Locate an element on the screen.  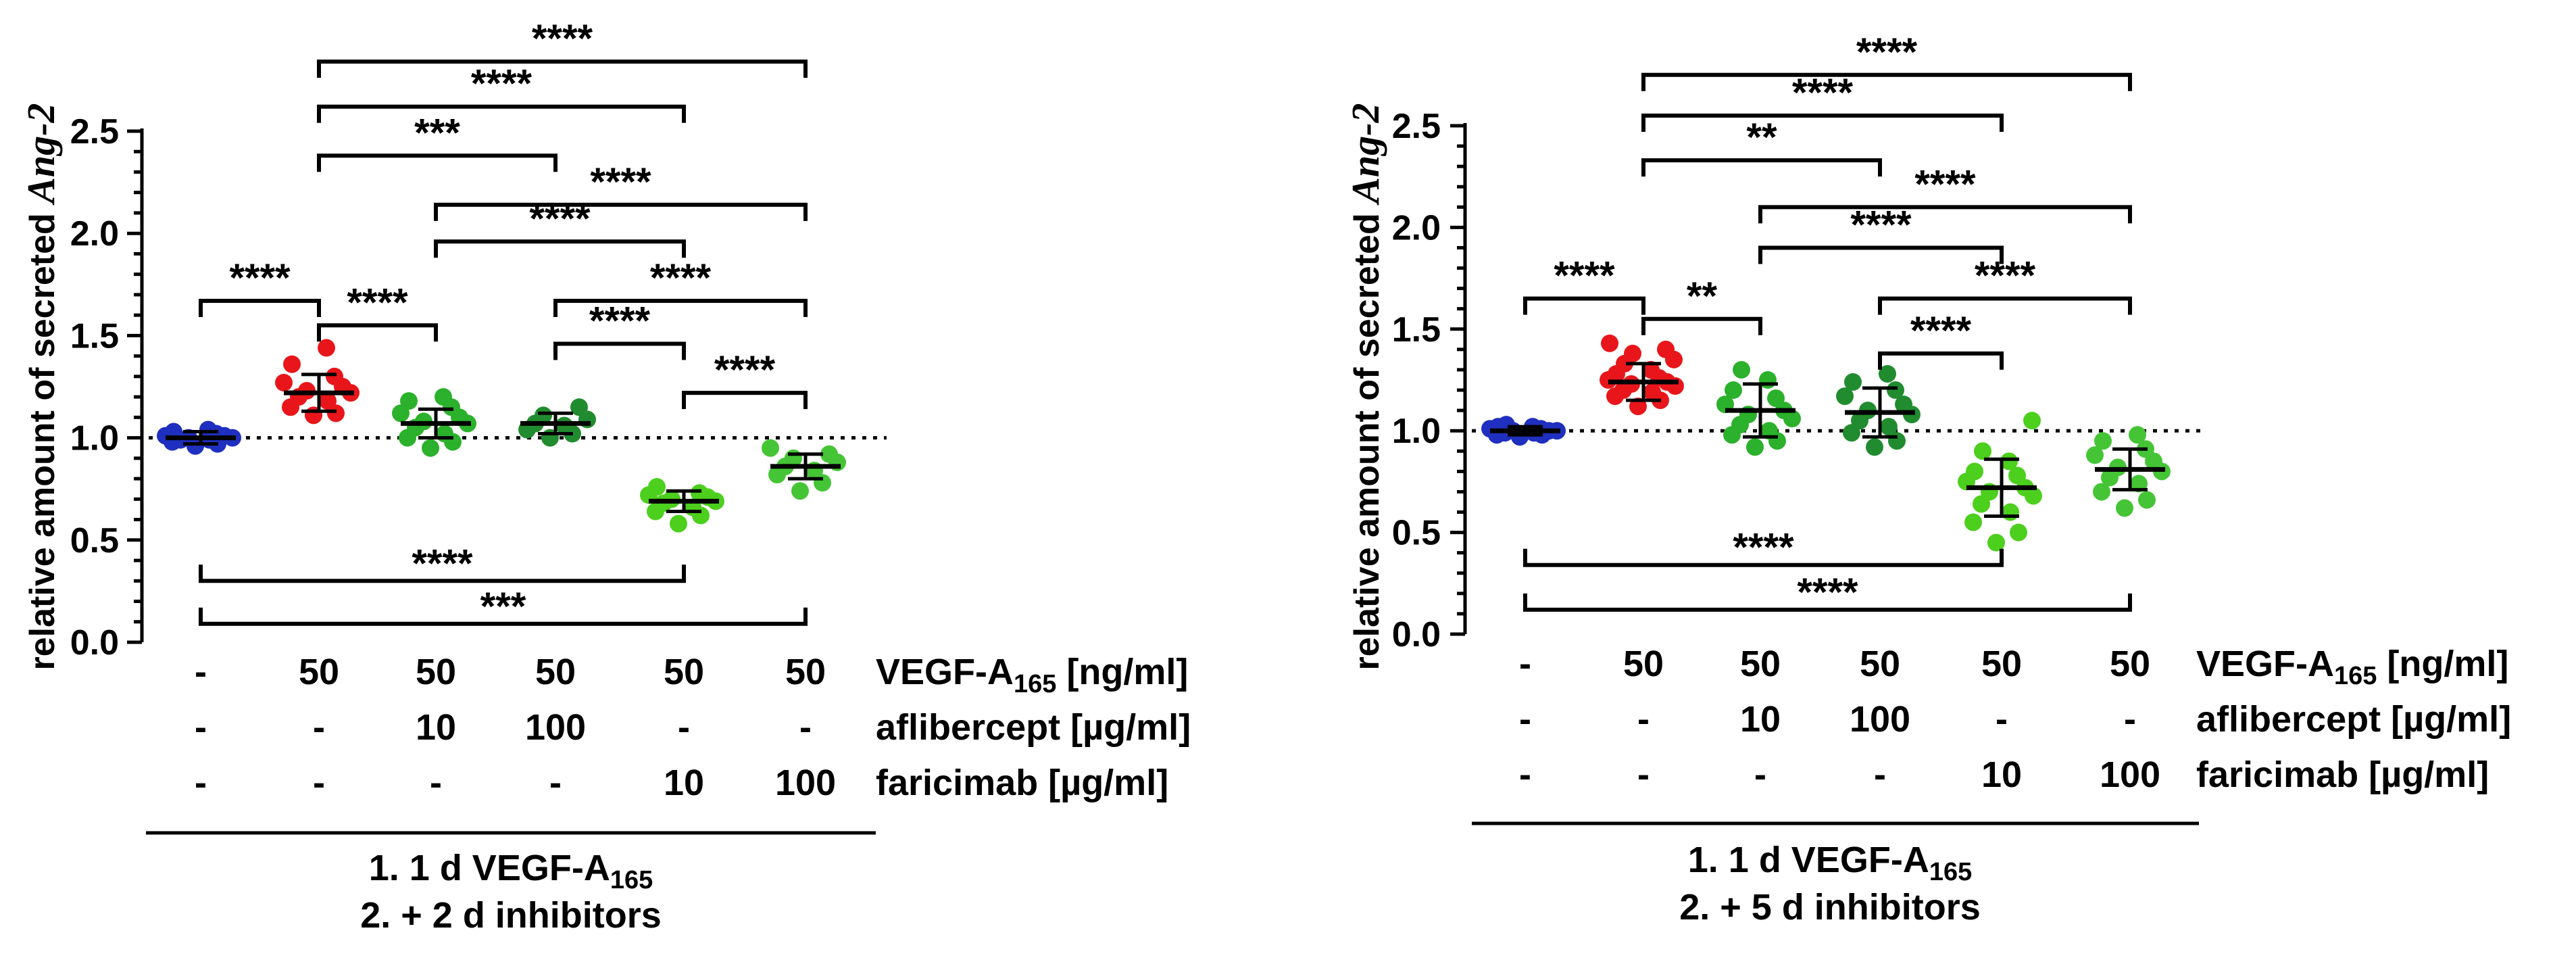
footer-line-1-subscript: 165 is located at coordinates (632, 880).